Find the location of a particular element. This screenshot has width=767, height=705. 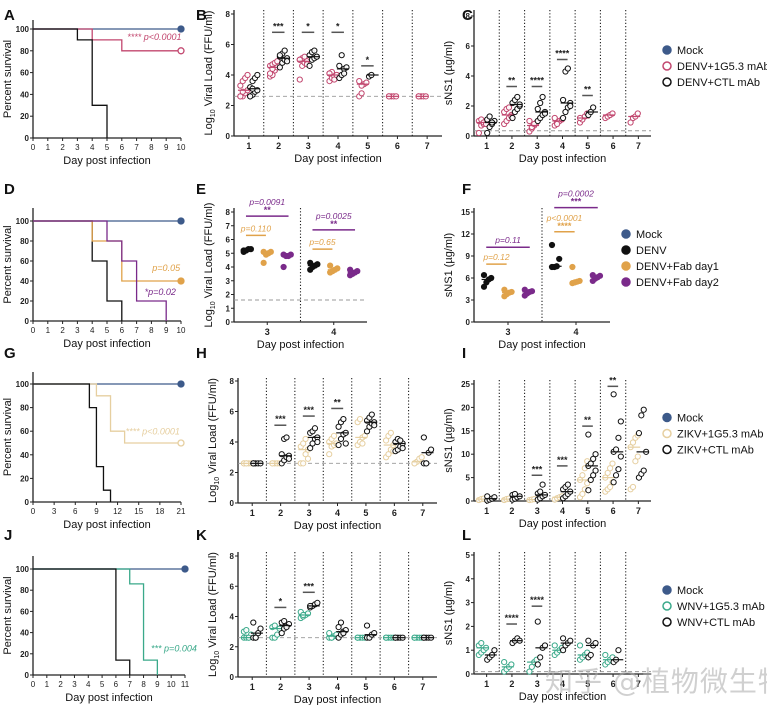

y-tick-label: 25 is located at coordinates (465, 384).